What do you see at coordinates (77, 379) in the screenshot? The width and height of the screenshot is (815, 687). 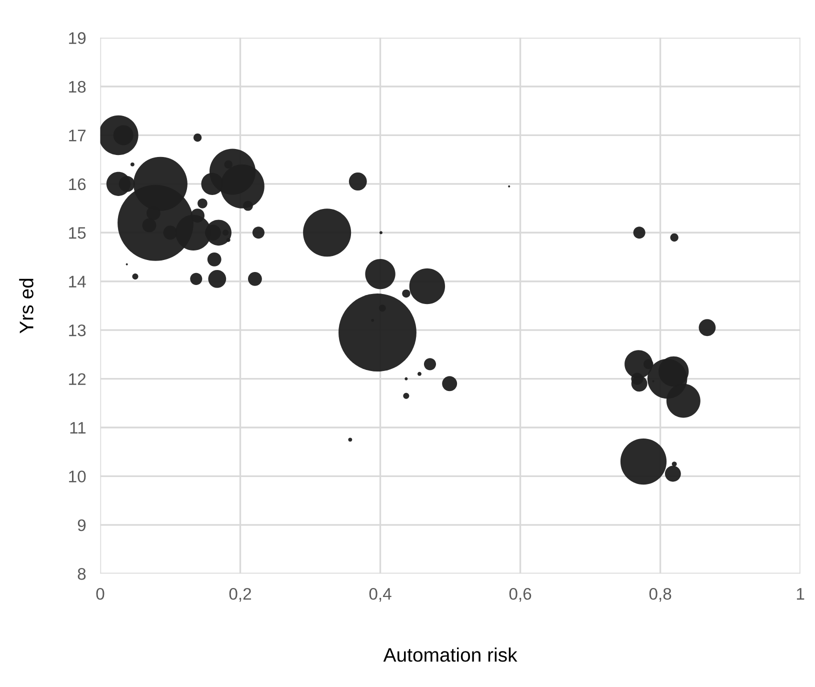 I see `y-tick-label: 12` at bounding box center [77, 379].